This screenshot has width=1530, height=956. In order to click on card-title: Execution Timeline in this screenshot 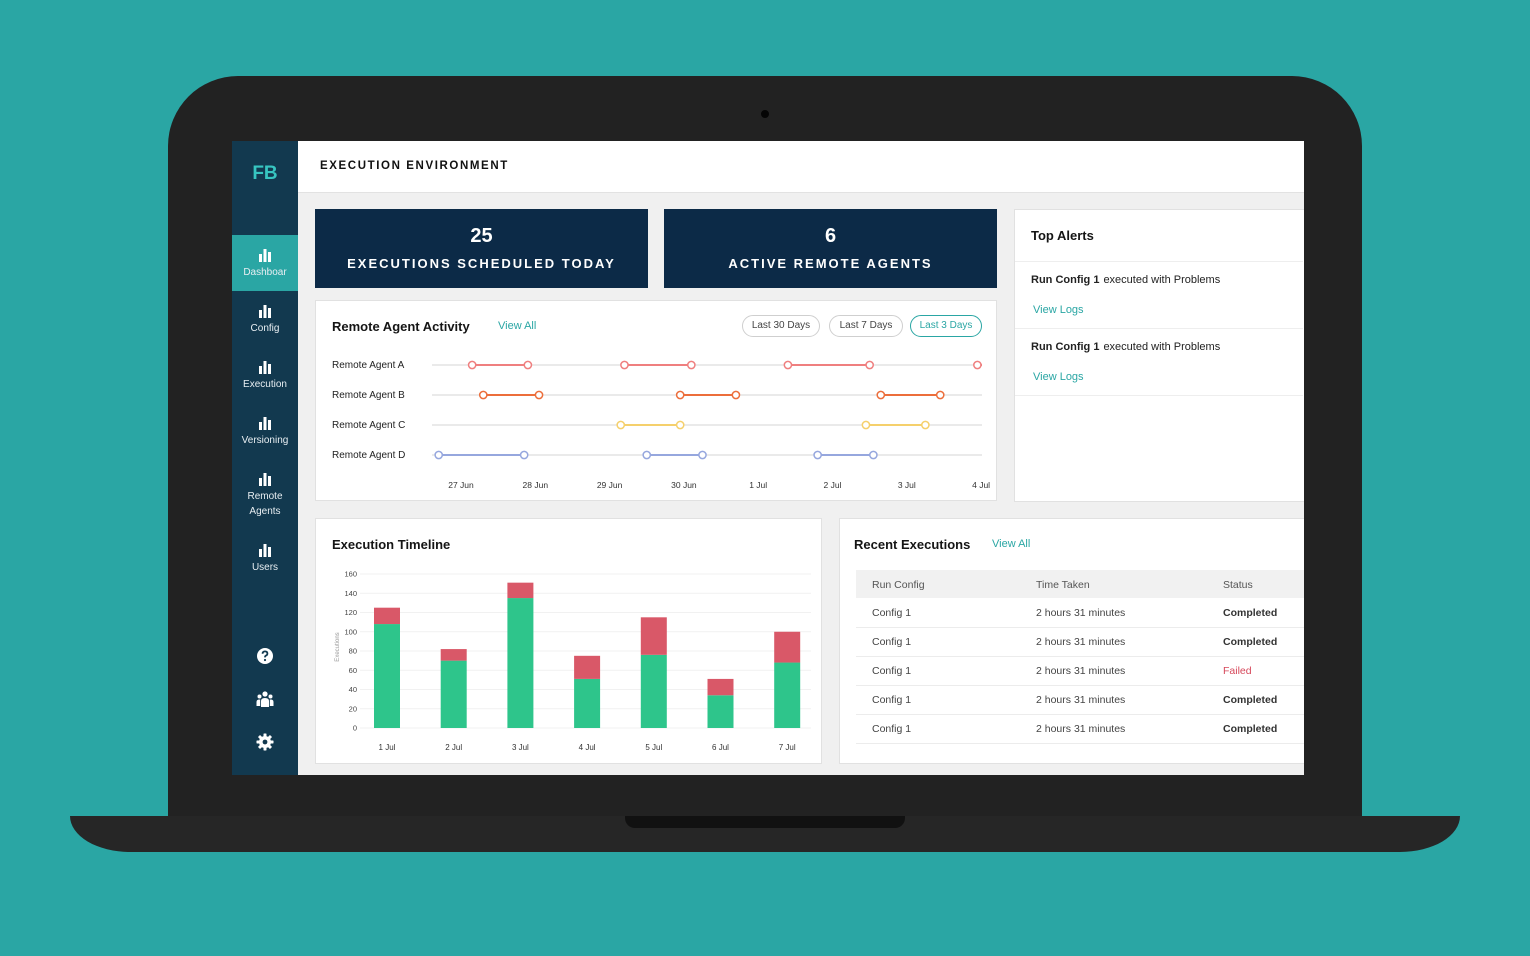, I will do `click(391, 544)`.